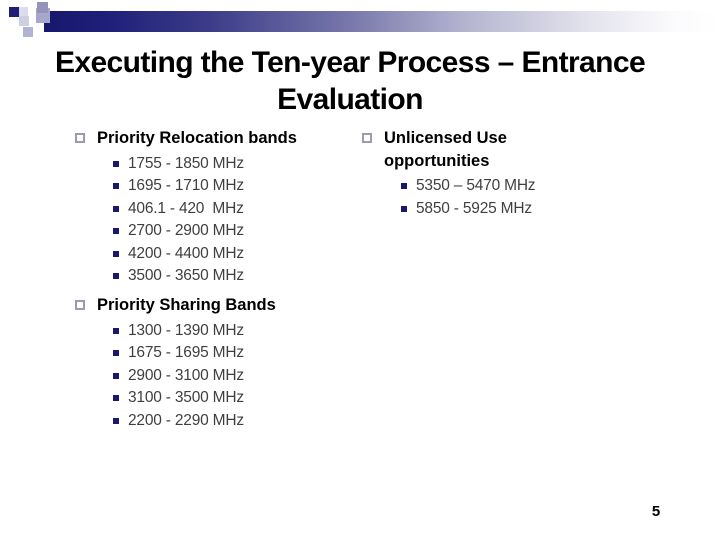  What do you see at coordinates (186, 230) in the screenshot?
I see `frequency-band: 2700 - 2900 MHz` at bounding box center [186, 230].